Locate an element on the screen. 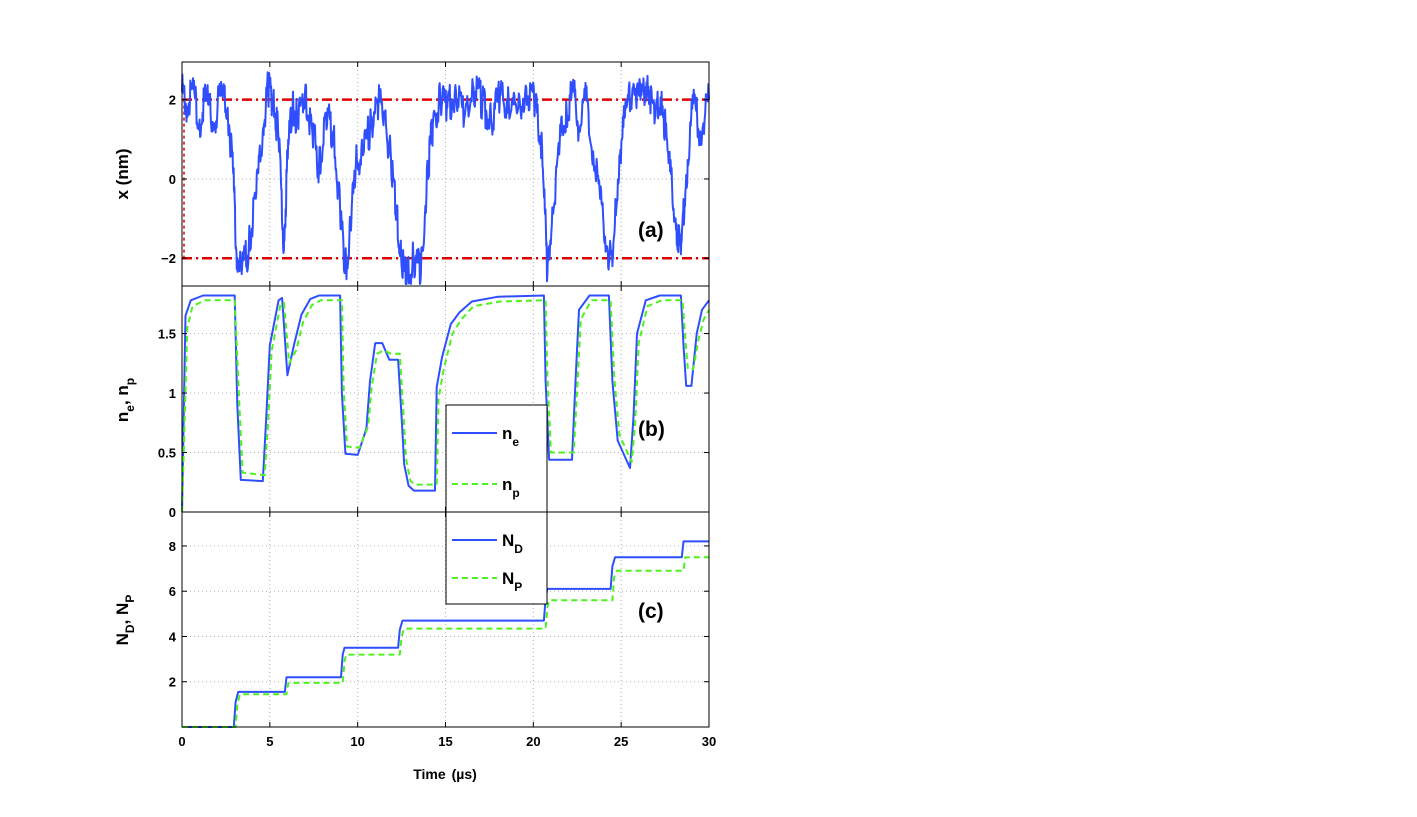 Image resolution: width=1417 pixels, height=817 pixels. series-line-n_p is located at coordinates (445, 406).